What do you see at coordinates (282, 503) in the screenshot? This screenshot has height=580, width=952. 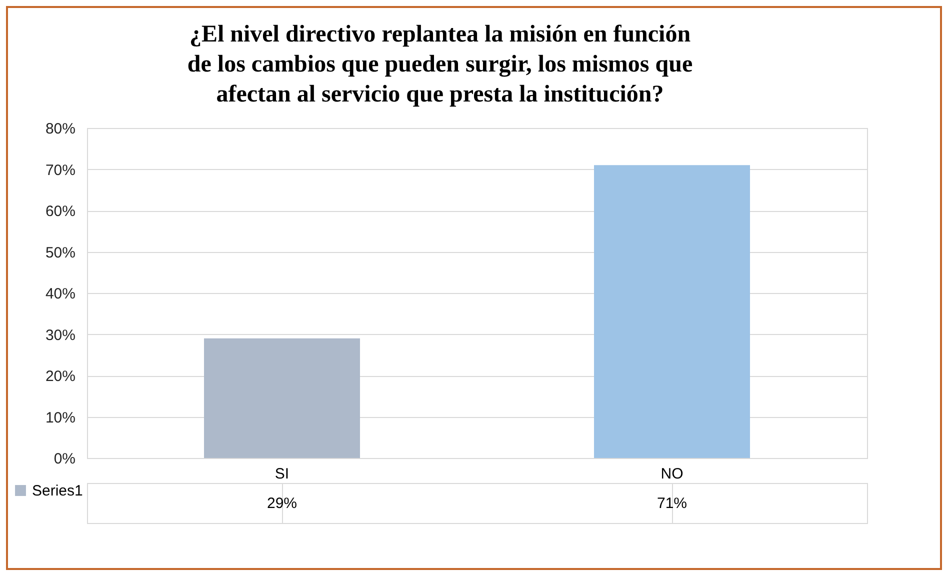 I see `data-label: 29%` at bounding box center [282, 503].